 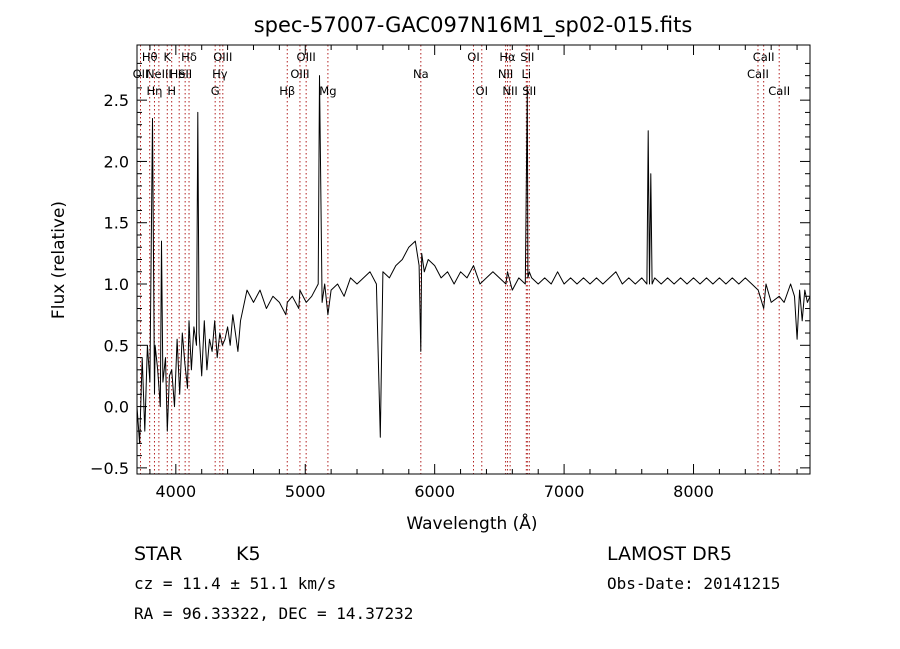 I want to click on line-marker-label-22: Li, so click(x=526, y=74).